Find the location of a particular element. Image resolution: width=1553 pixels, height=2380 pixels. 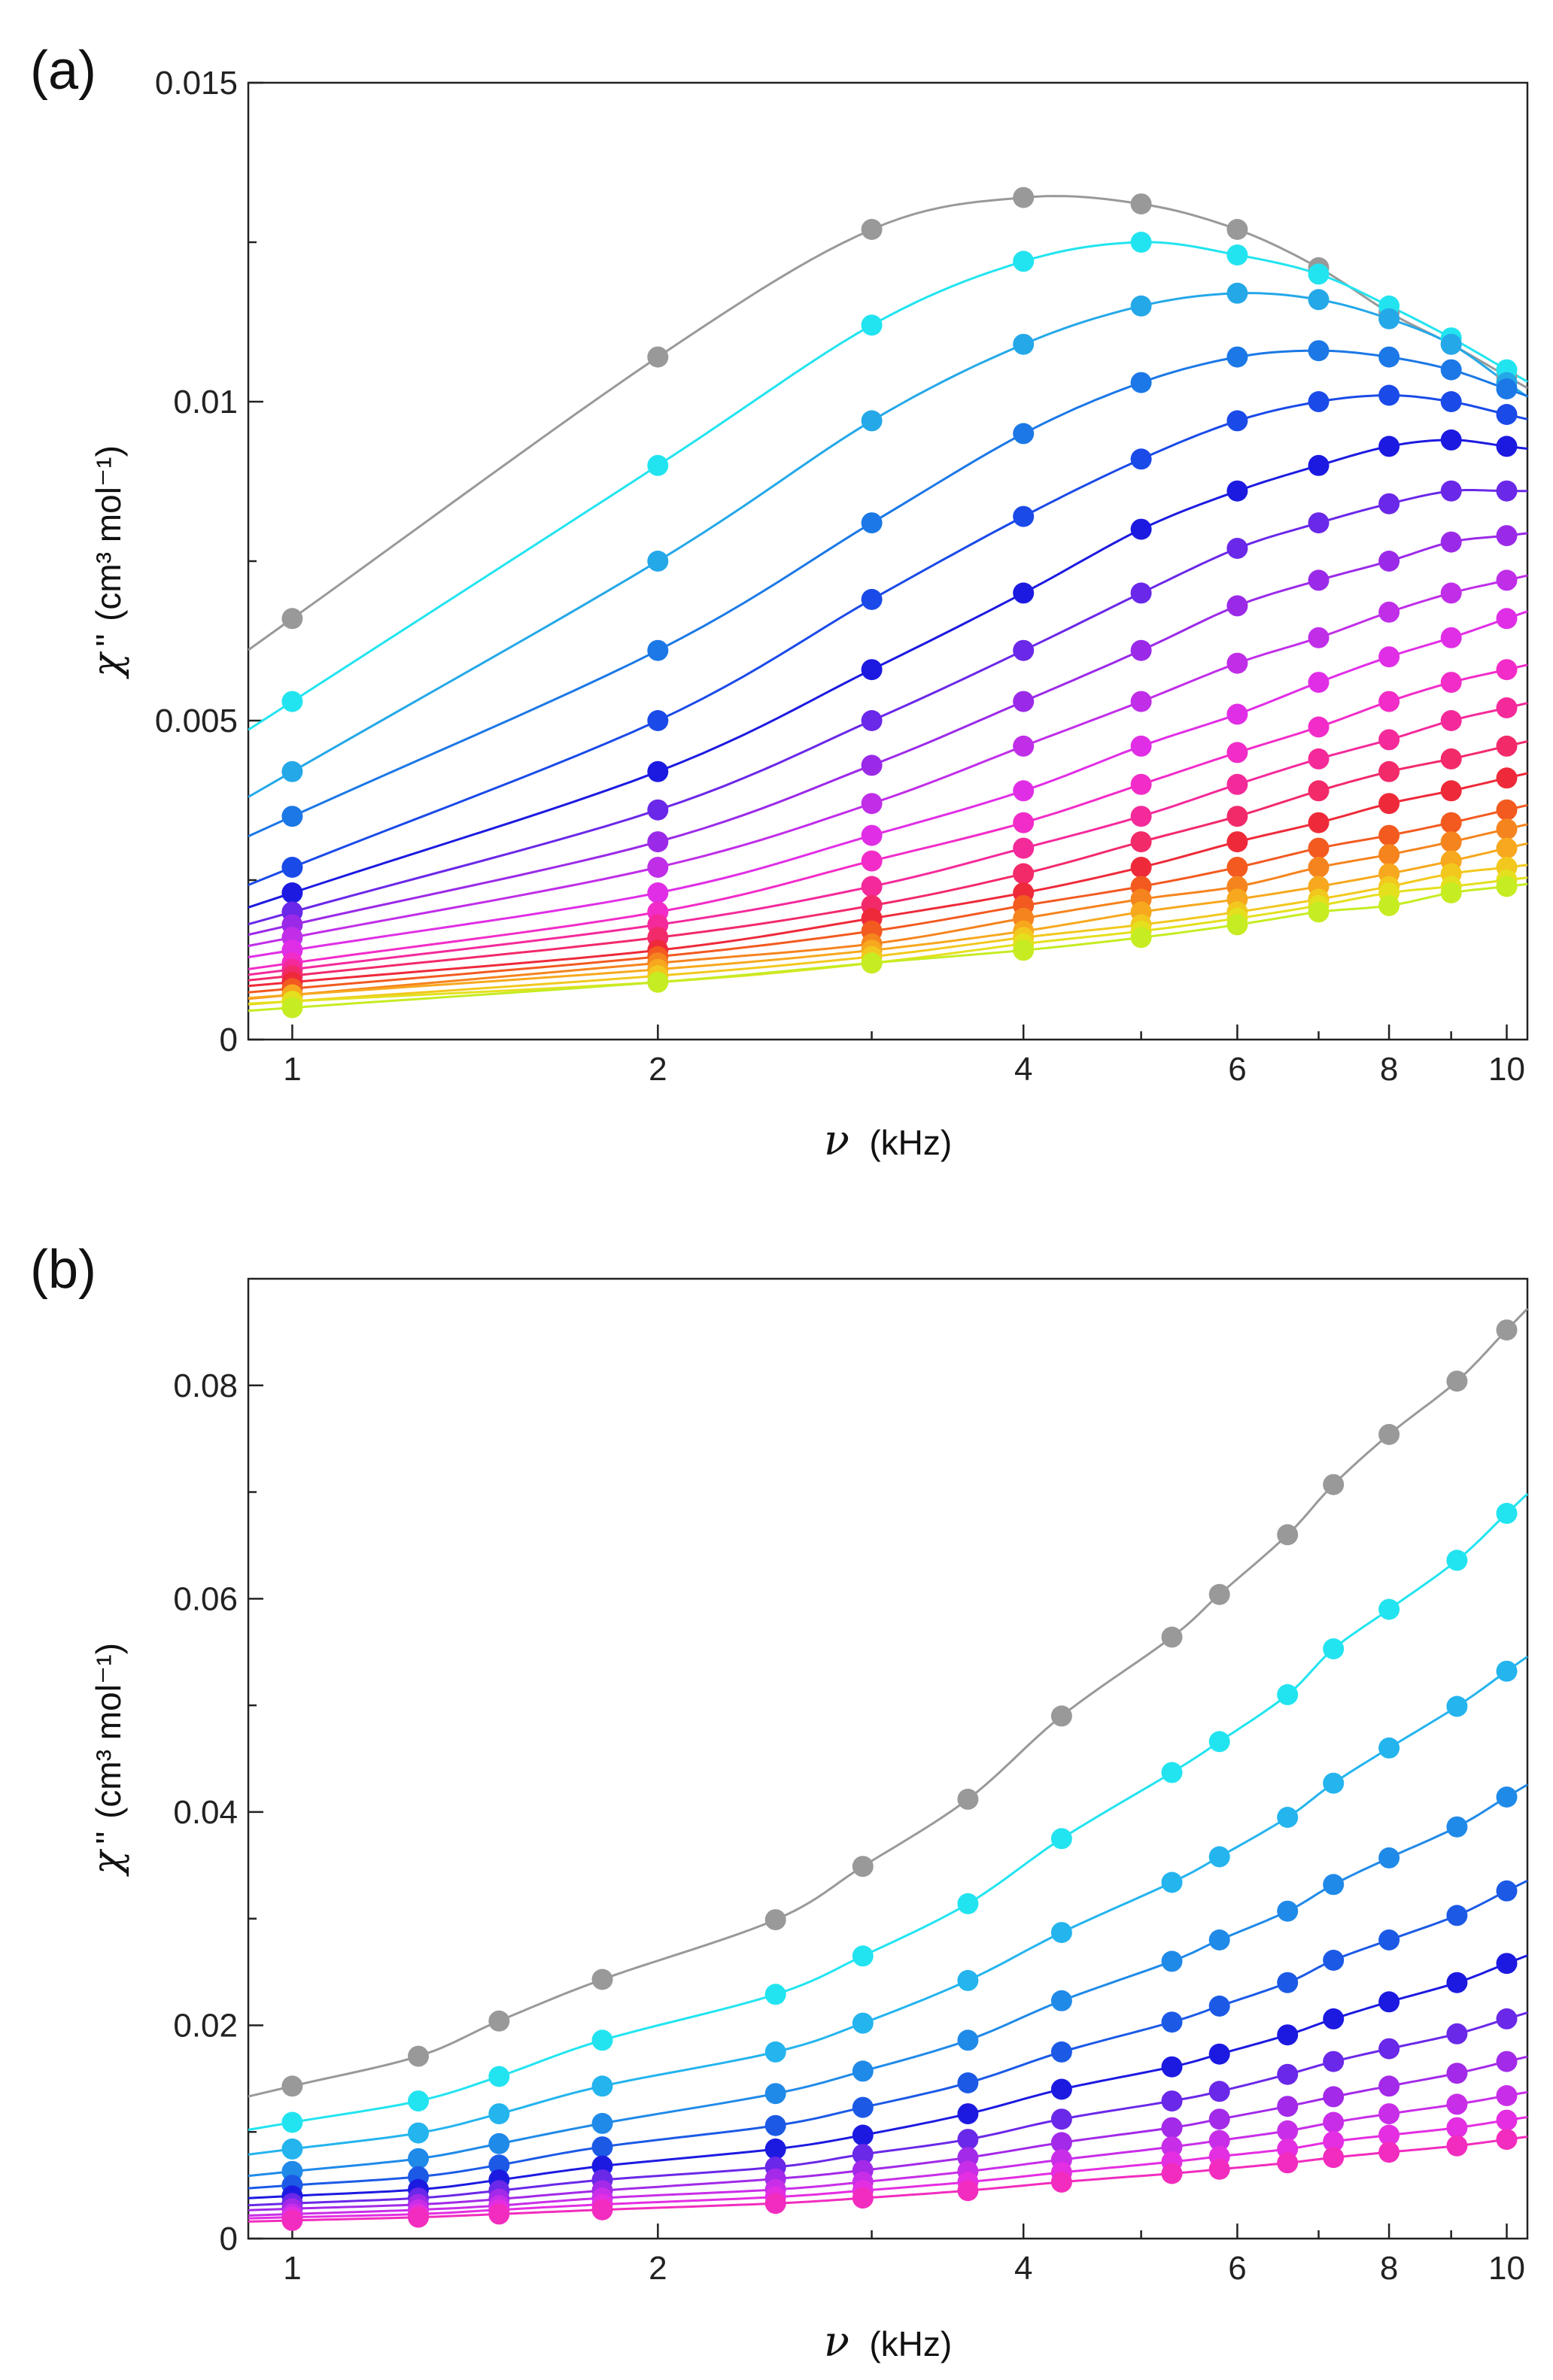

panel-b-y-axis-title: χ '' (cm³ mol⁻¹) is located at coordinates (107, 1760).